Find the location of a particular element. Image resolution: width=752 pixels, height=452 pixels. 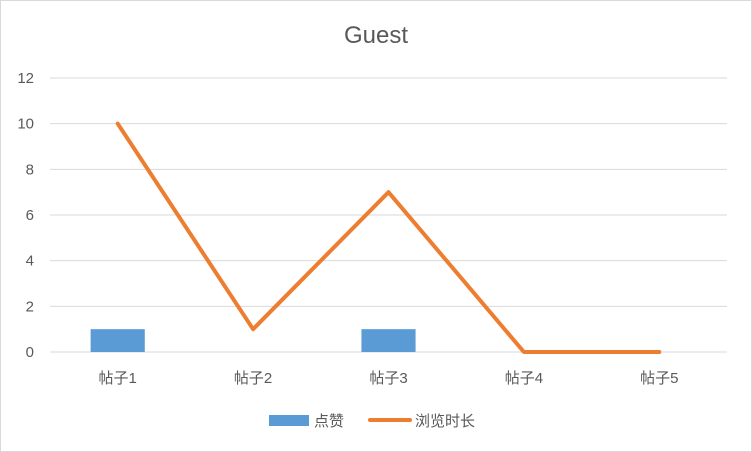

x-tick-label: 帖子2 is located at coordinates (253, 378).